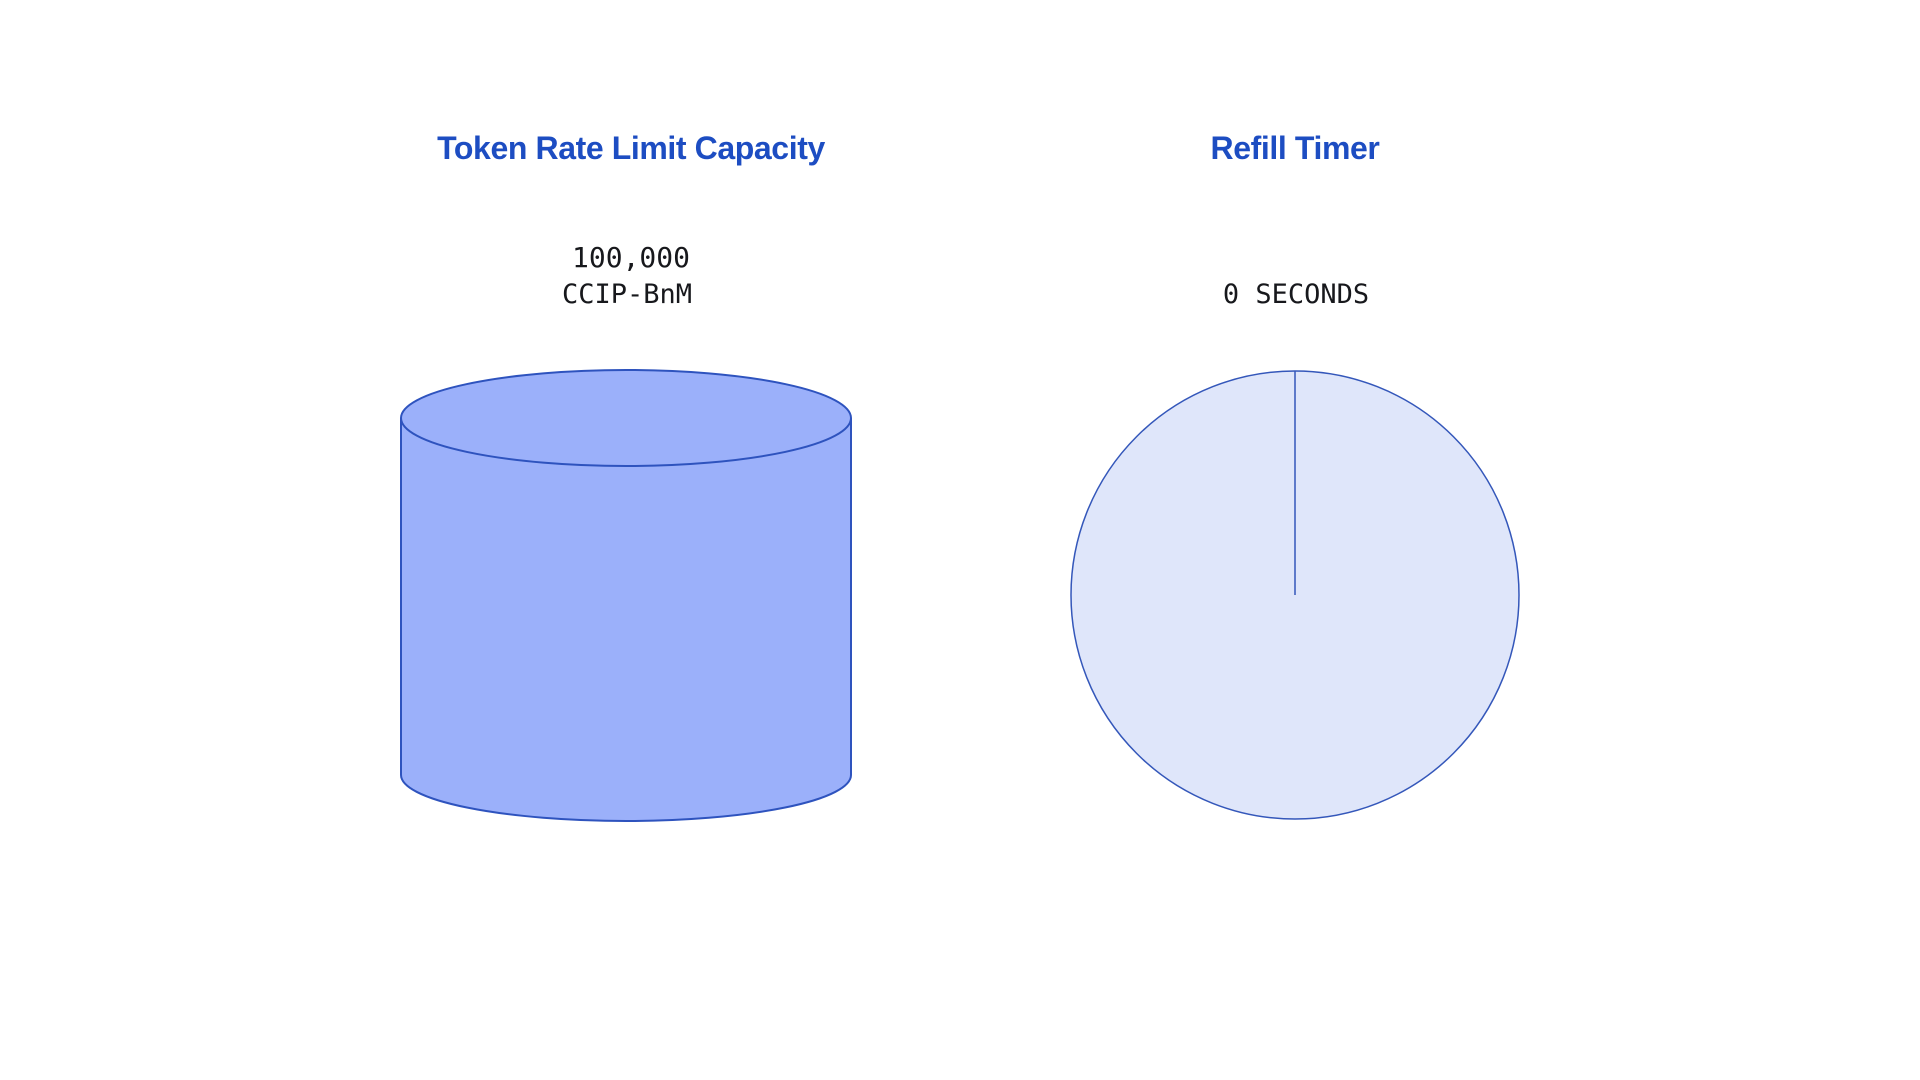 The height and width of the screenshot is (1080, 1920). What do you see at coordinates (1296, 294) in the screenshot?
I see `refill-timer-value: 0 SECONDS` at bounding box center [1296, 294].